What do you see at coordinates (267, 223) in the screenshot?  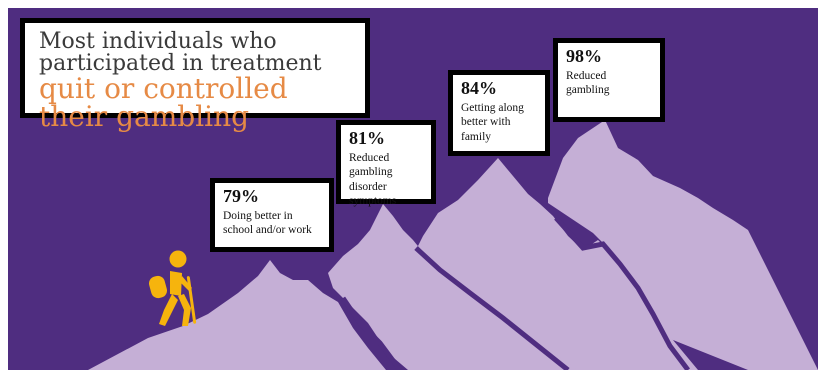 I see `stat-description: Doing better in school and/or work` at bounding box center [267, 223].